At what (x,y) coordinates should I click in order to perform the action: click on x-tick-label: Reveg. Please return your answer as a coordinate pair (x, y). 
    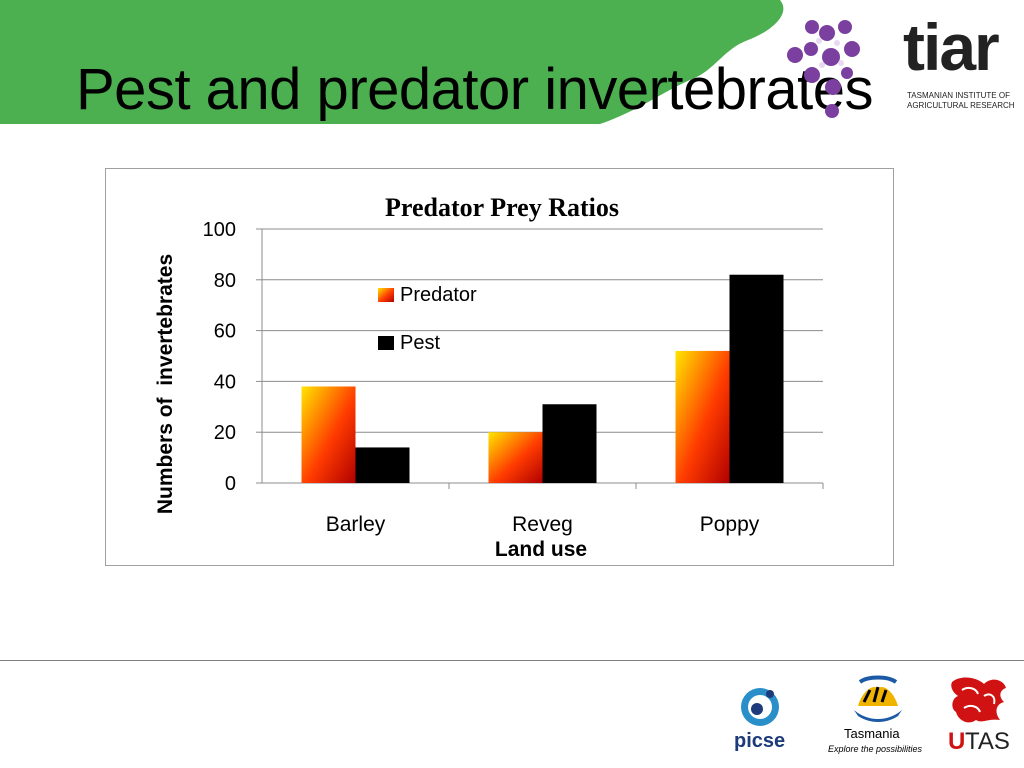
    Looking at the image, I should click on (542, 524).